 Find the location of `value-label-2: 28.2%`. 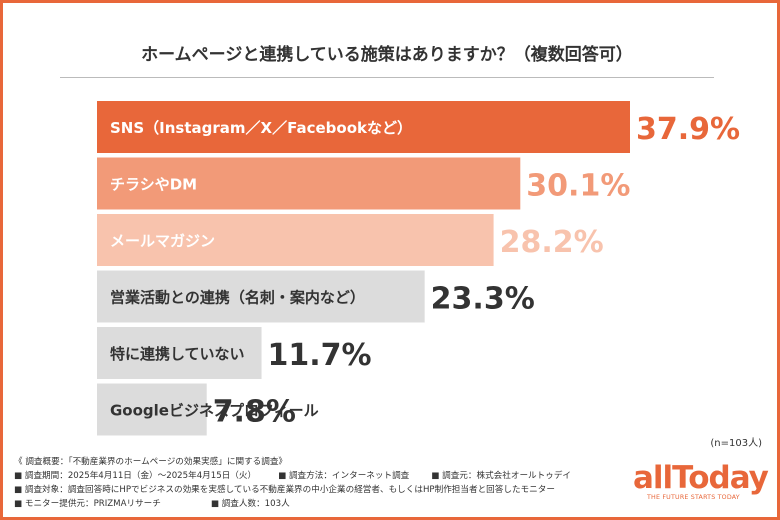

value-label-2: 28.2% is located at coordinates (552, 242).